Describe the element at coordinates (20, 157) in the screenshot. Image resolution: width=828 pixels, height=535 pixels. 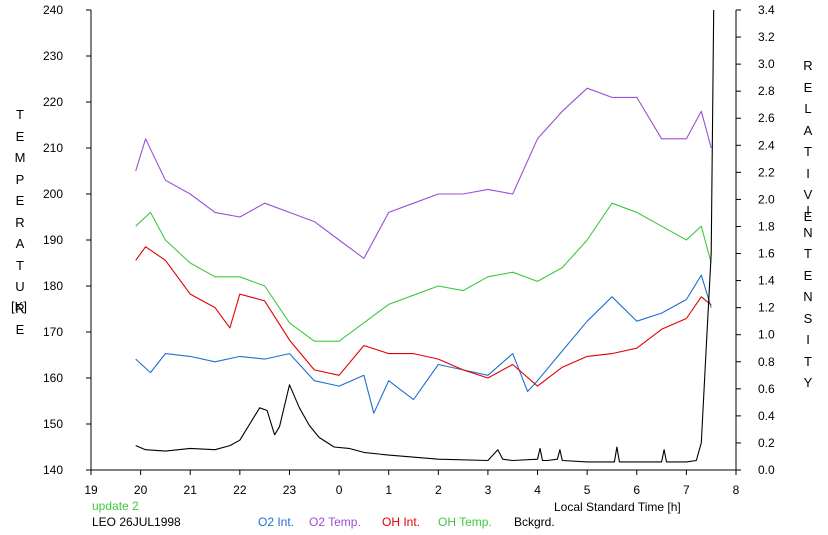
I see `left-title-letter: M` at that location.